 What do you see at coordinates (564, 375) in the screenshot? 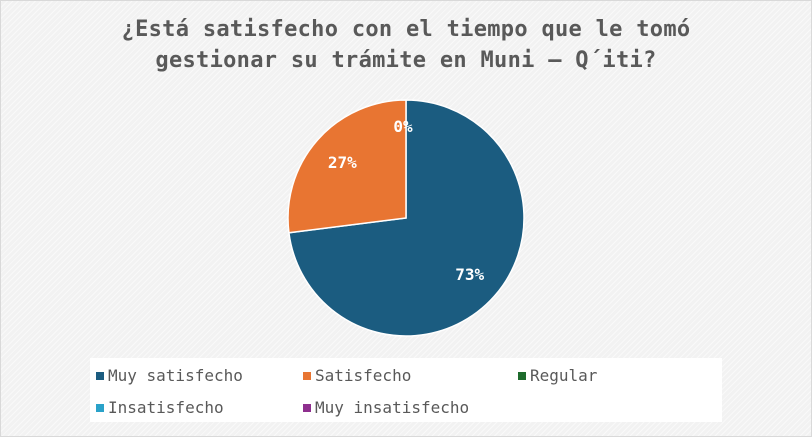
I see `legend-label-regular: Regular` at bounding box center [564, 375].